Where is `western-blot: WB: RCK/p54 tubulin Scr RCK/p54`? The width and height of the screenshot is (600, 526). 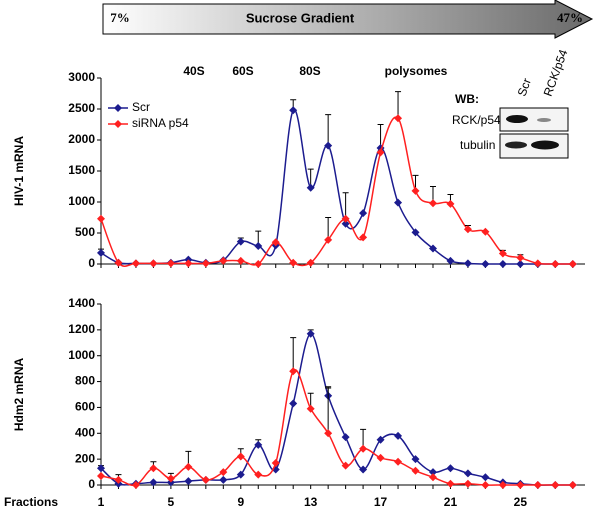 western-blot: WB: RCK/p54 tubulin Scr RCK/p54 is located at coordinates (511, 103).